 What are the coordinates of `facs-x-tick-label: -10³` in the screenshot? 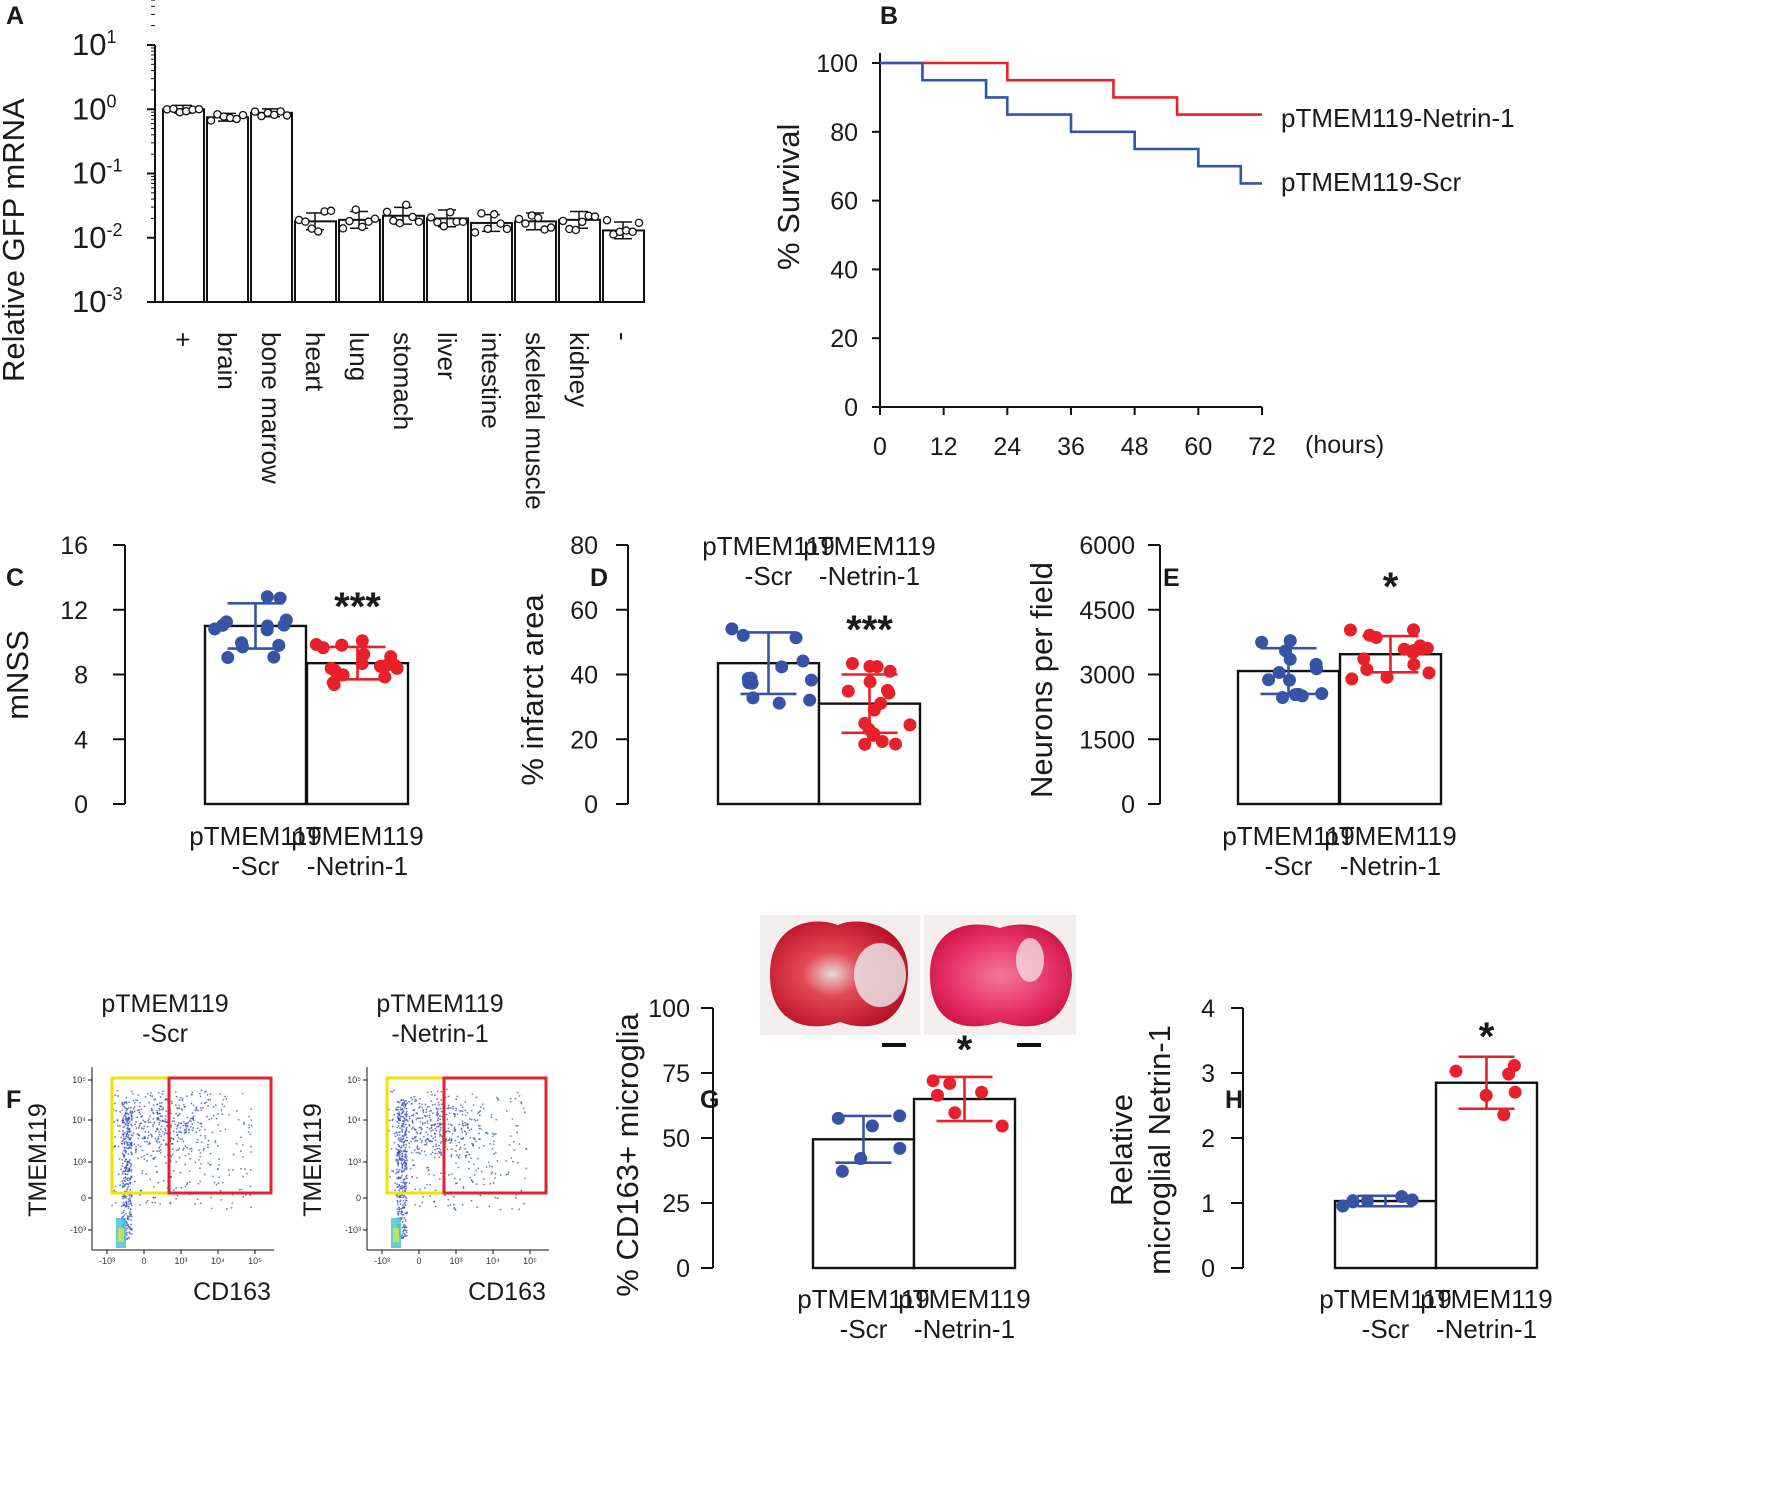 It's located at (382, 1261).